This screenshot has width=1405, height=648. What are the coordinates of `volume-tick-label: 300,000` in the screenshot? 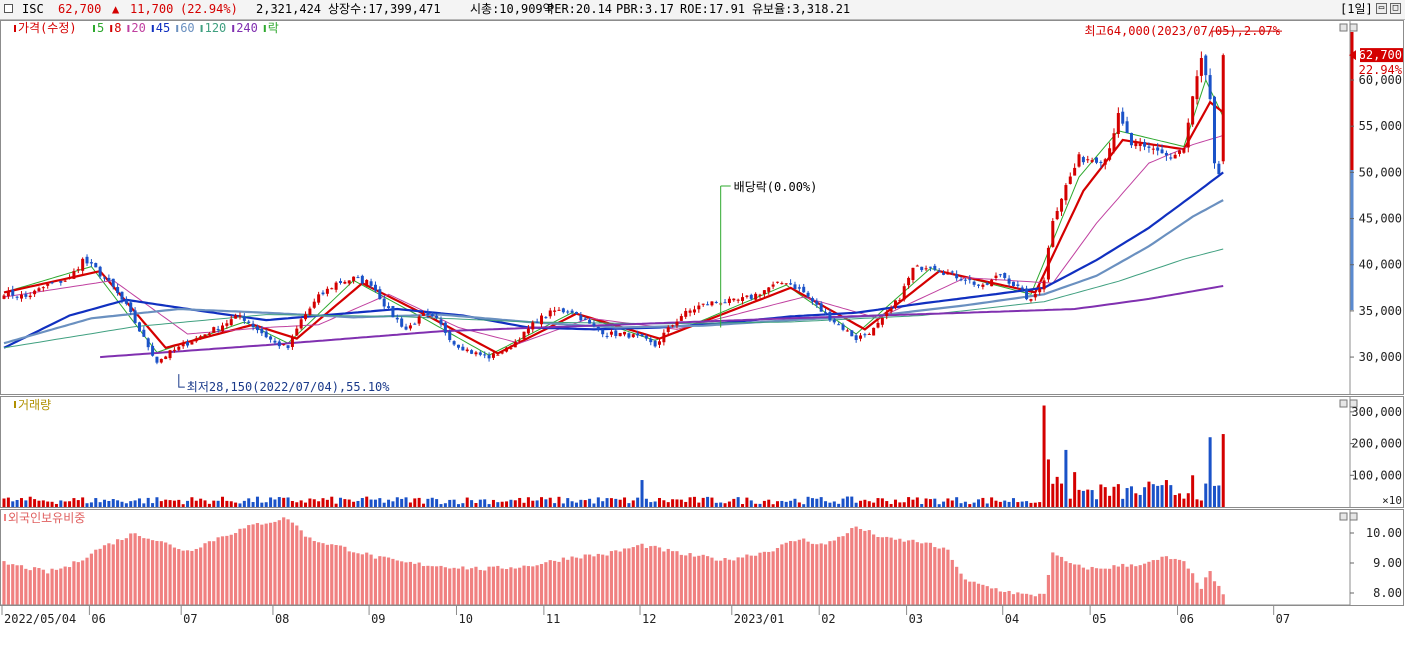 It's located at (1376, 412).